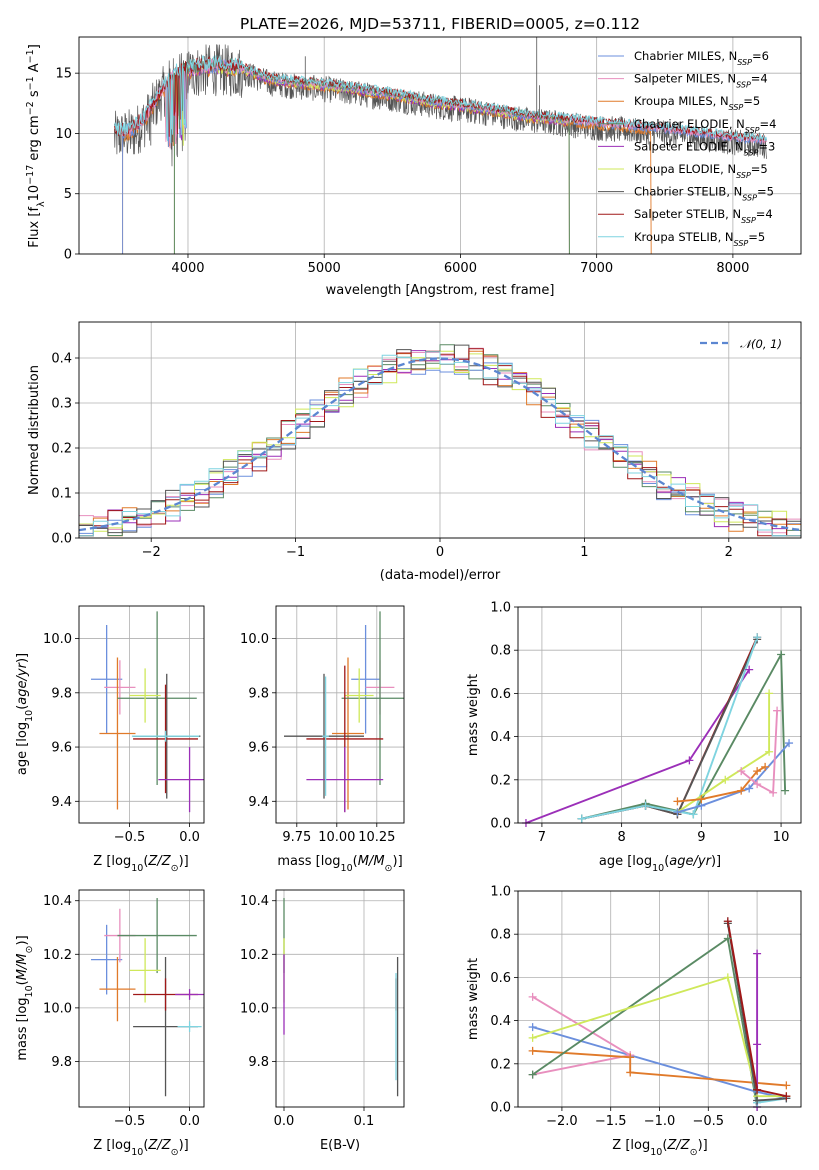 This screenshot has width=819, height=1170. I want to click on residuals-plot-area, so click(440, 440).